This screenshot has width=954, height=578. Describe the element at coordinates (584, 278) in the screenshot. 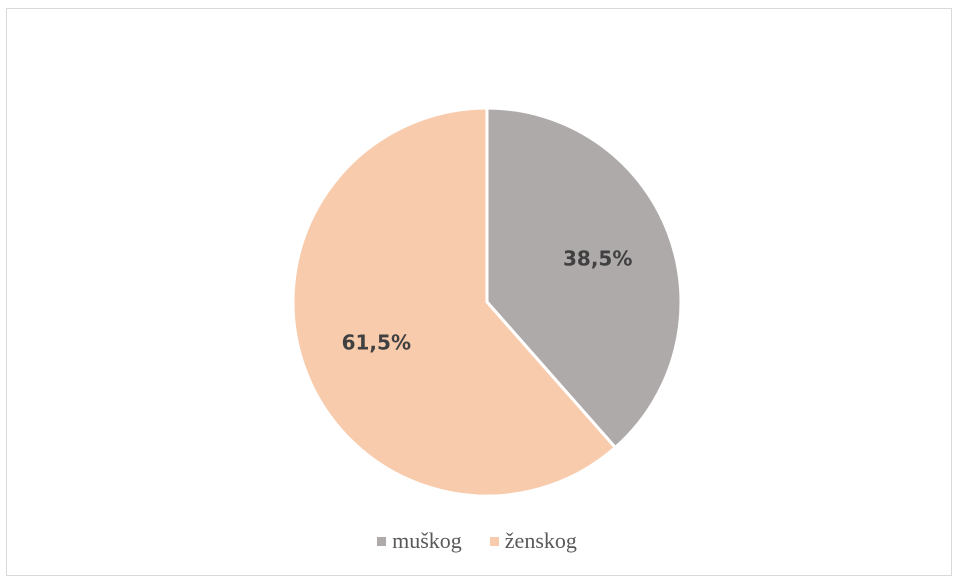

I see `pie-slice-muskog` at that location.